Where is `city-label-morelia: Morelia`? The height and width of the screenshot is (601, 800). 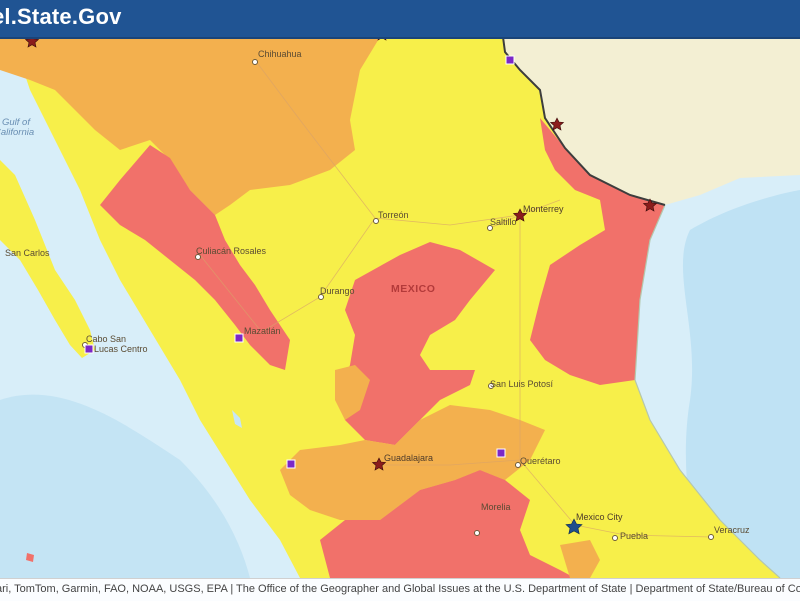 city-label-morelia: Morelia is located at coordinates (496, 507).